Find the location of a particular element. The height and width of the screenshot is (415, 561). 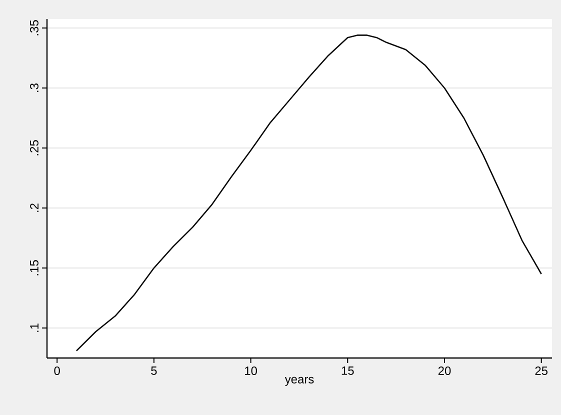

y-tick-label: .15 is located at coordinates (34, 268).